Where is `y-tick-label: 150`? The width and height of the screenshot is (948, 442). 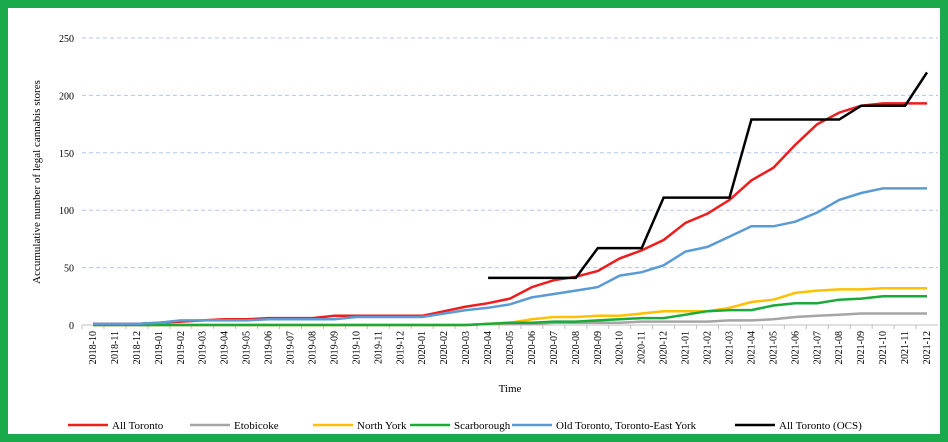 y-tick-label: 150 is located at coordinates (66, 154).